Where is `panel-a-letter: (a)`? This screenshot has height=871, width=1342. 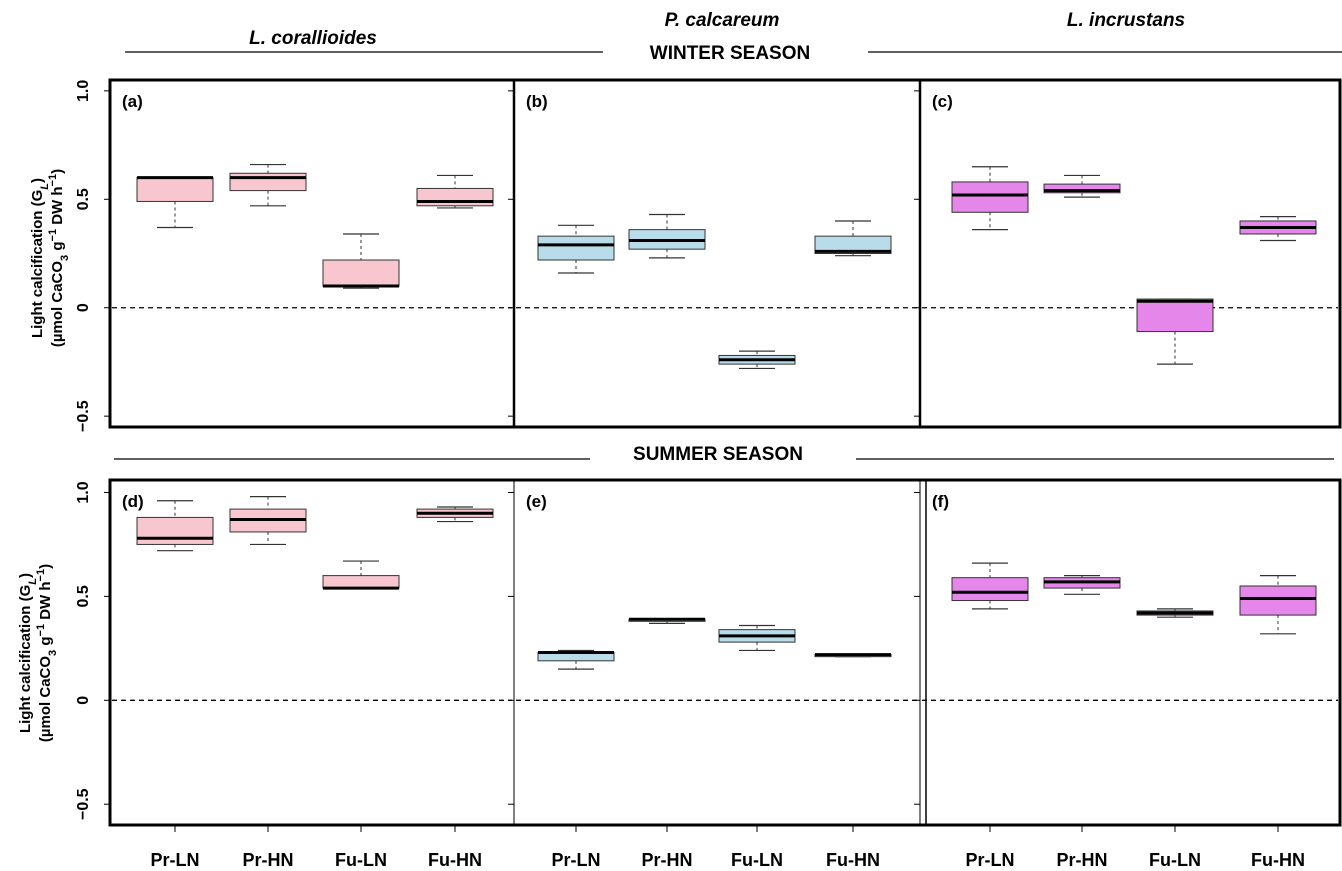
panel-a-letter: (a) is located at coordinates (132, 101).